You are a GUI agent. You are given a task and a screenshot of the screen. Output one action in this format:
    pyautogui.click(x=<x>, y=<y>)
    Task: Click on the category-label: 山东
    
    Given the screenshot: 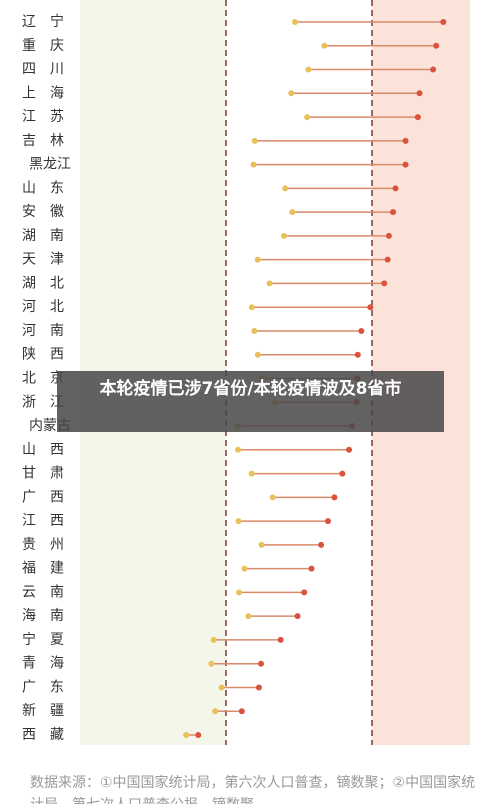 What is the action you would take?
    pyautogui.click(x=50, y=188)
    